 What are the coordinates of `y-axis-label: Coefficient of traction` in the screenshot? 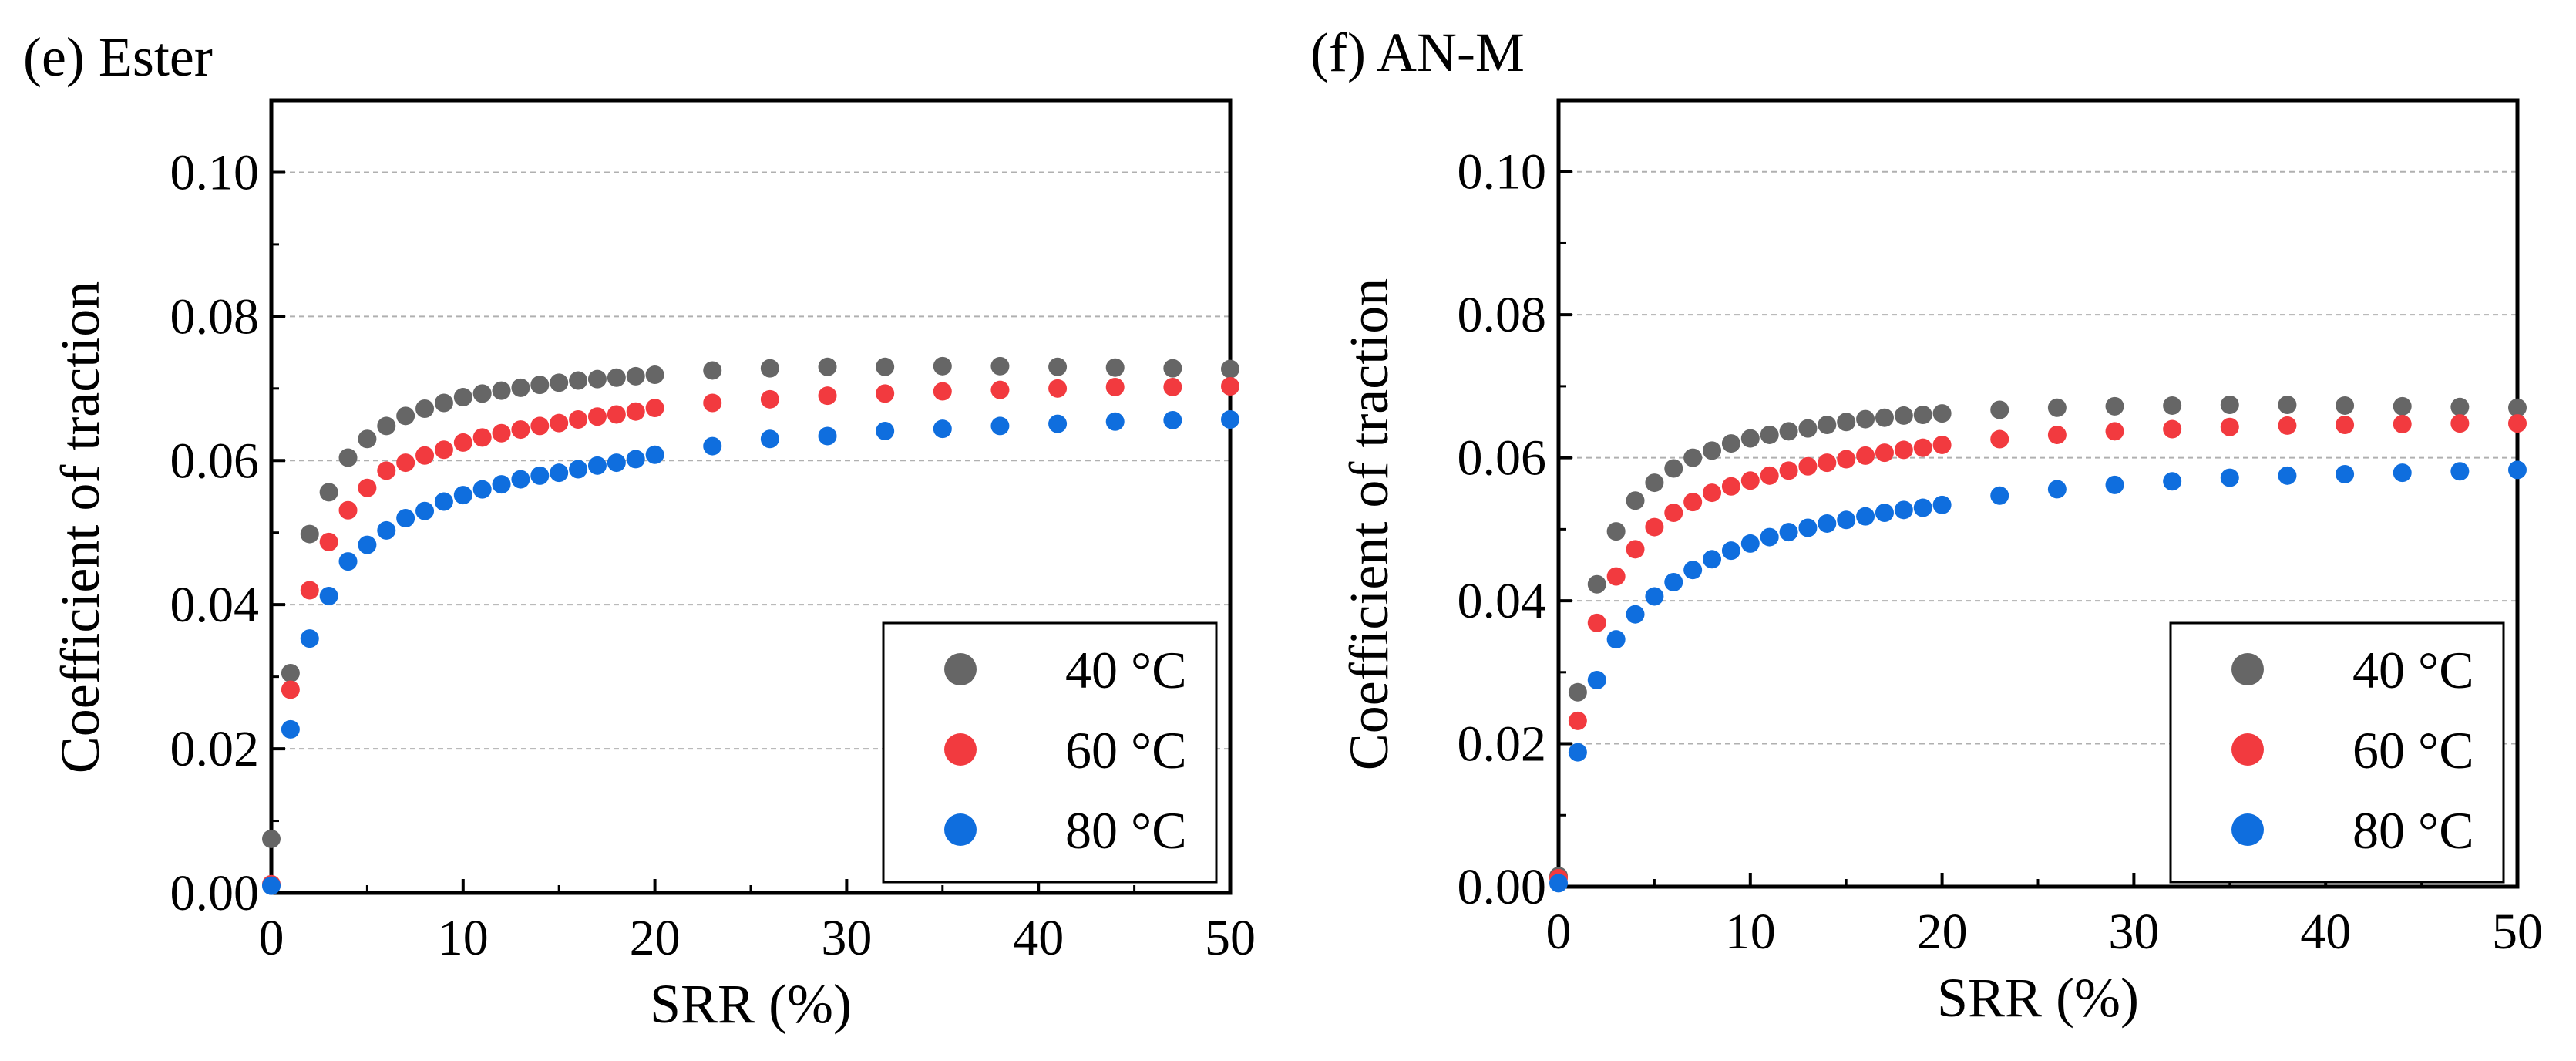 It's located at (80, 527).